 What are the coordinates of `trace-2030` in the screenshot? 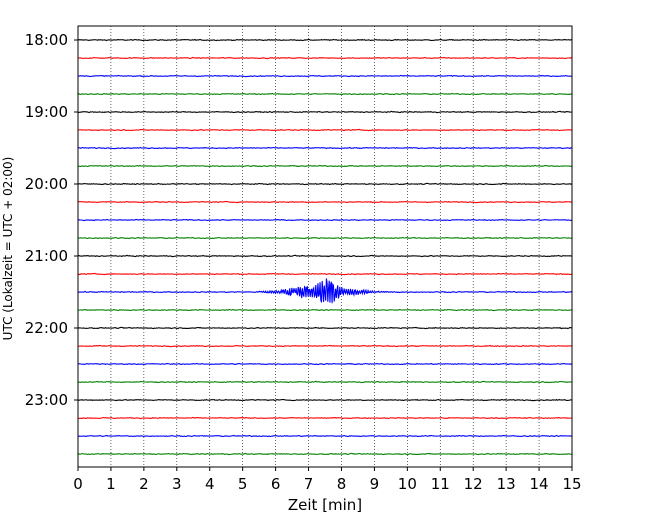 It's located at (325, 220).